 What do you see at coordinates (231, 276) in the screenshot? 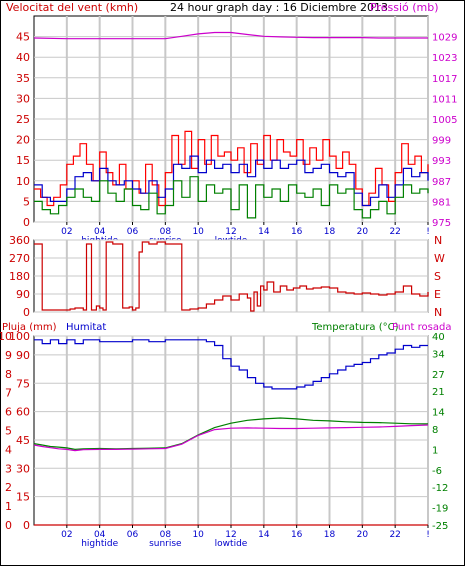
I see `direction-series-wind-direction` at bounding box center [231, 276].